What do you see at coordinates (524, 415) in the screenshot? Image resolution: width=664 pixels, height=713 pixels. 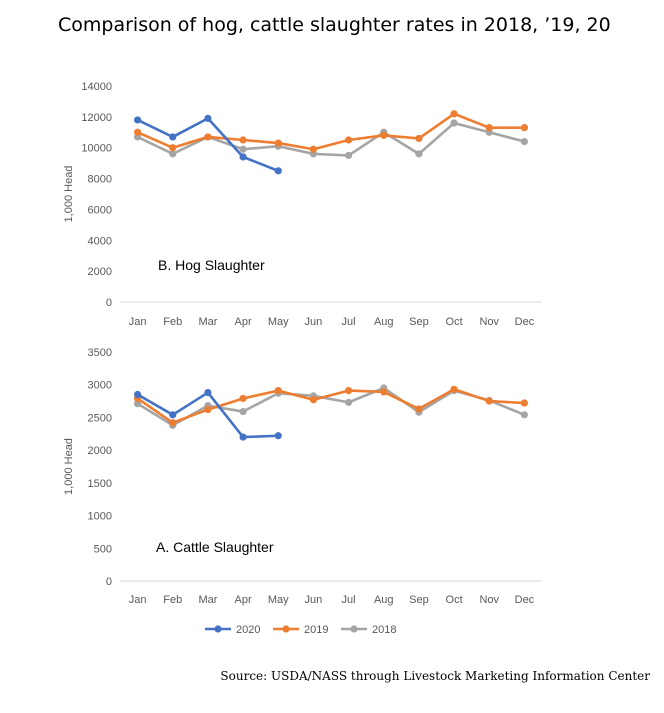 I see `cattle-point-2018-dec` at bounding box center [524, 415].